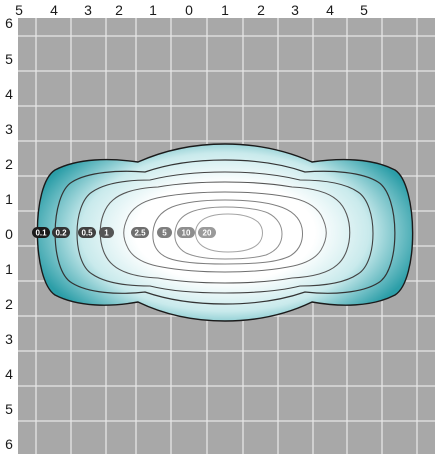 The height and width of the screenshot is (454, 435). I want to click on svg-text: 0.2, so click(61, 233).